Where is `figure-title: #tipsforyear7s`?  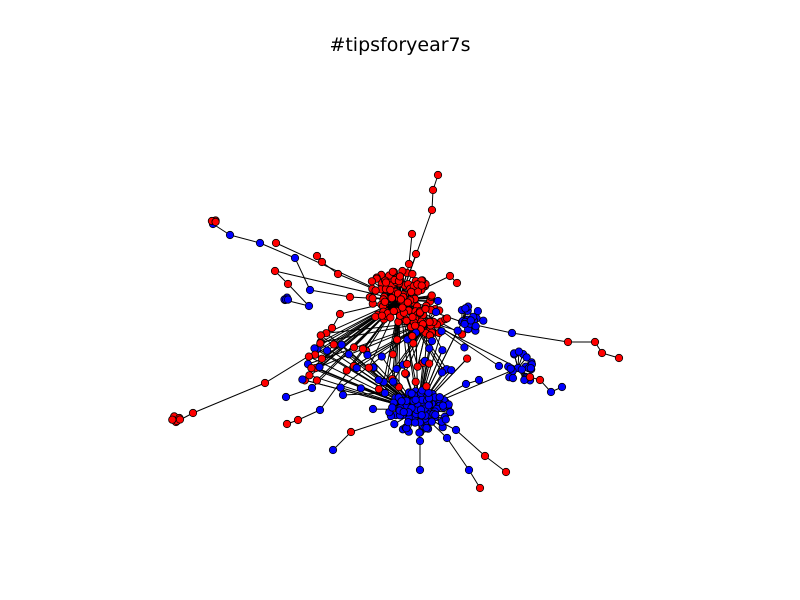
figure-title: #tipsforyear7s is located at coordinates (400, 45).